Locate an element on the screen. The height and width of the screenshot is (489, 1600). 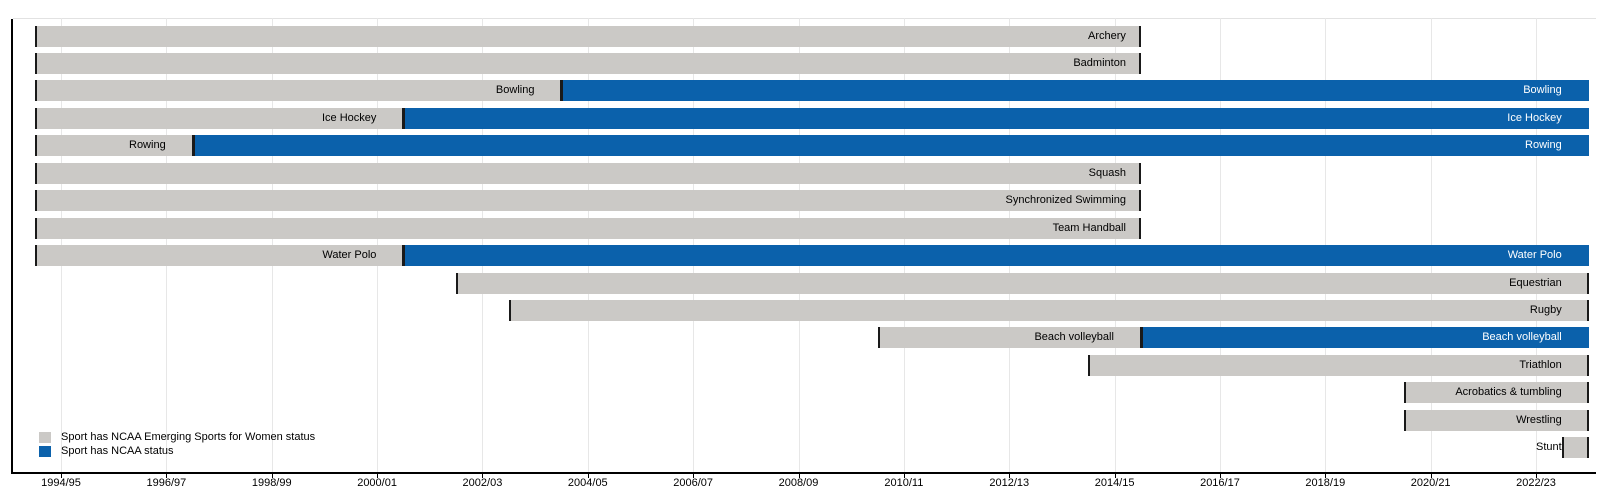
bar-label-emerging: Acrobatics & tumbling is located at coordinates (1508, 392).